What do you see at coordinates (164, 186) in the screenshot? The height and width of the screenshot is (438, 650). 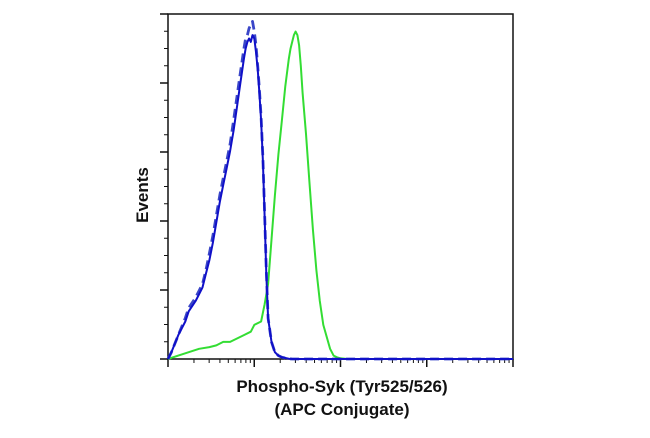 I see `y-axis-ticks` at bounding box center [164, 186].